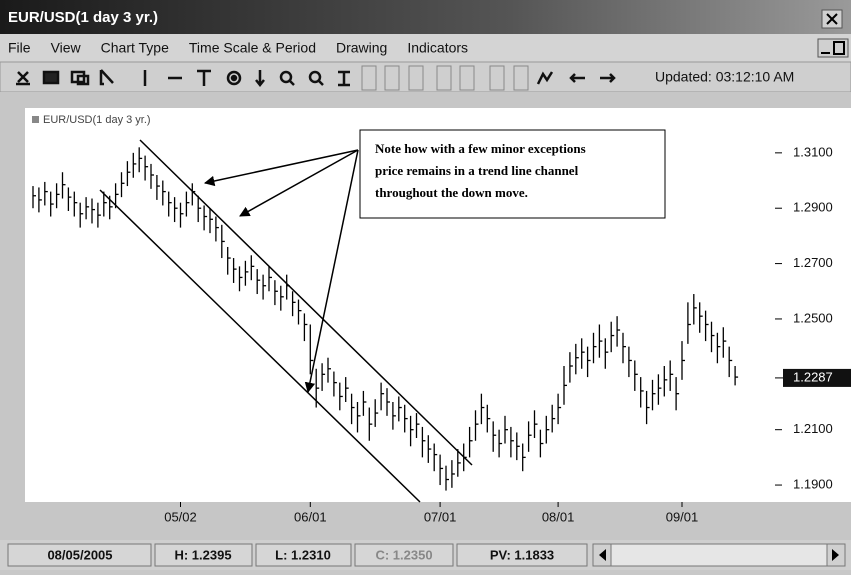 The width and height of the screenshot is (851, 575). Describe the element at coordinates (833, 48) in the screenshot. I see `window-controls` at that location.